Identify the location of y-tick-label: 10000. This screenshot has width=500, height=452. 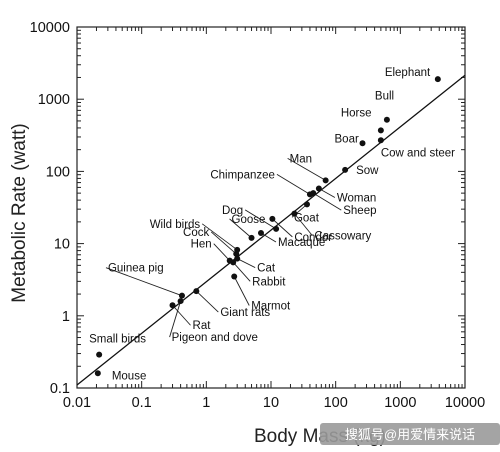
(50, 28).